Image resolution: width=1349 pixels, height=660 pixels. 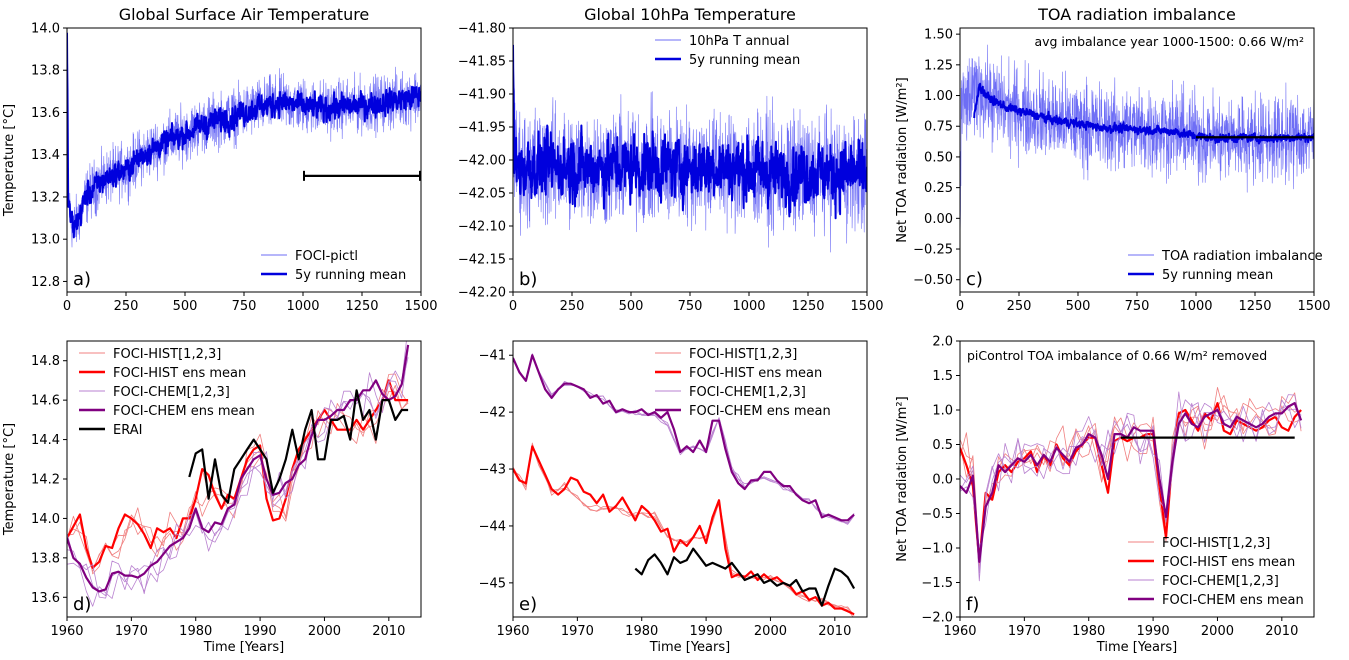 What do you see at coordinates (82, 279) in the screenshot?
I see `panel-label-a: a)` at bounding box center [82, 279].